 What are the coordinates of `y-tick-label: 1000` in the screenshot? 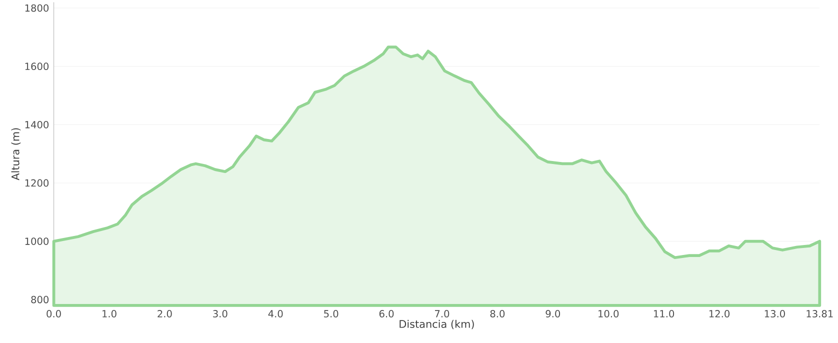 It's located at (37, 242).